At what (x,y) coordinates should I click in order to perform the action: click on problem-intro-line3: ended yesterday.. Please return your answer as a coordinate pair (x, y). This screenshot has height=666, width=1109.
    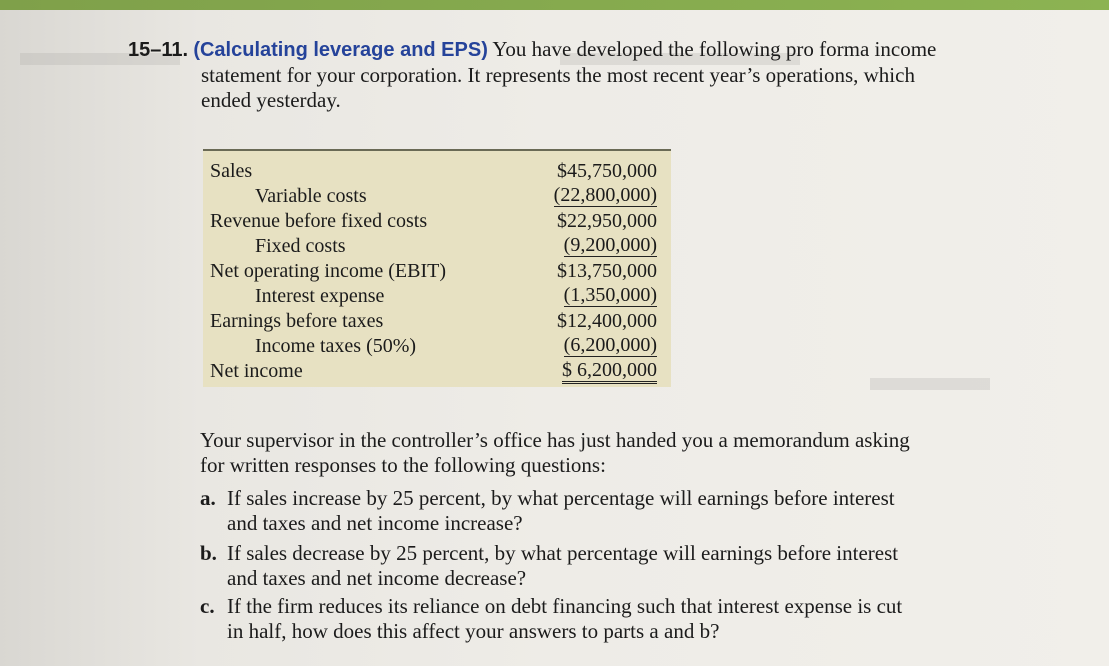
    Looking at the image, I should click on (271, 100).